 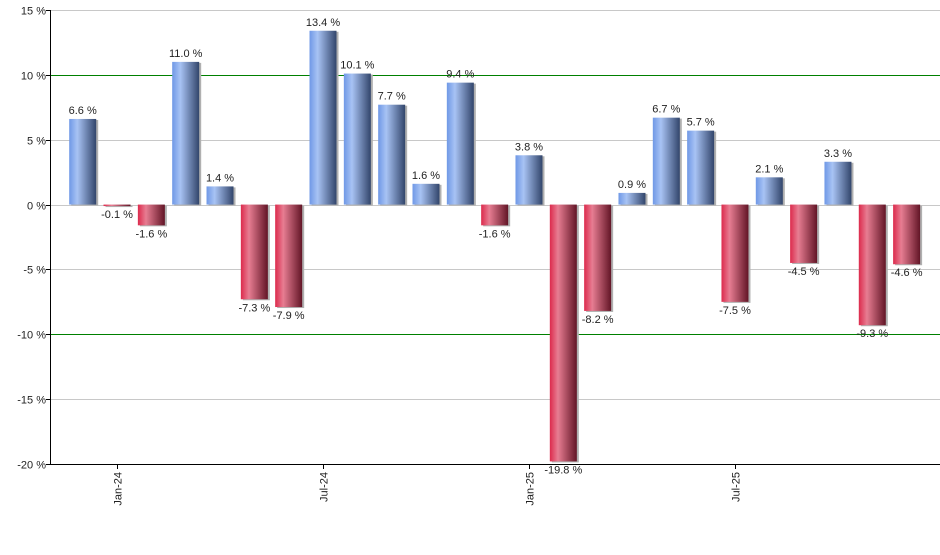 I want to click on y-tick-label: 10 %, so click(x=33, y=77).